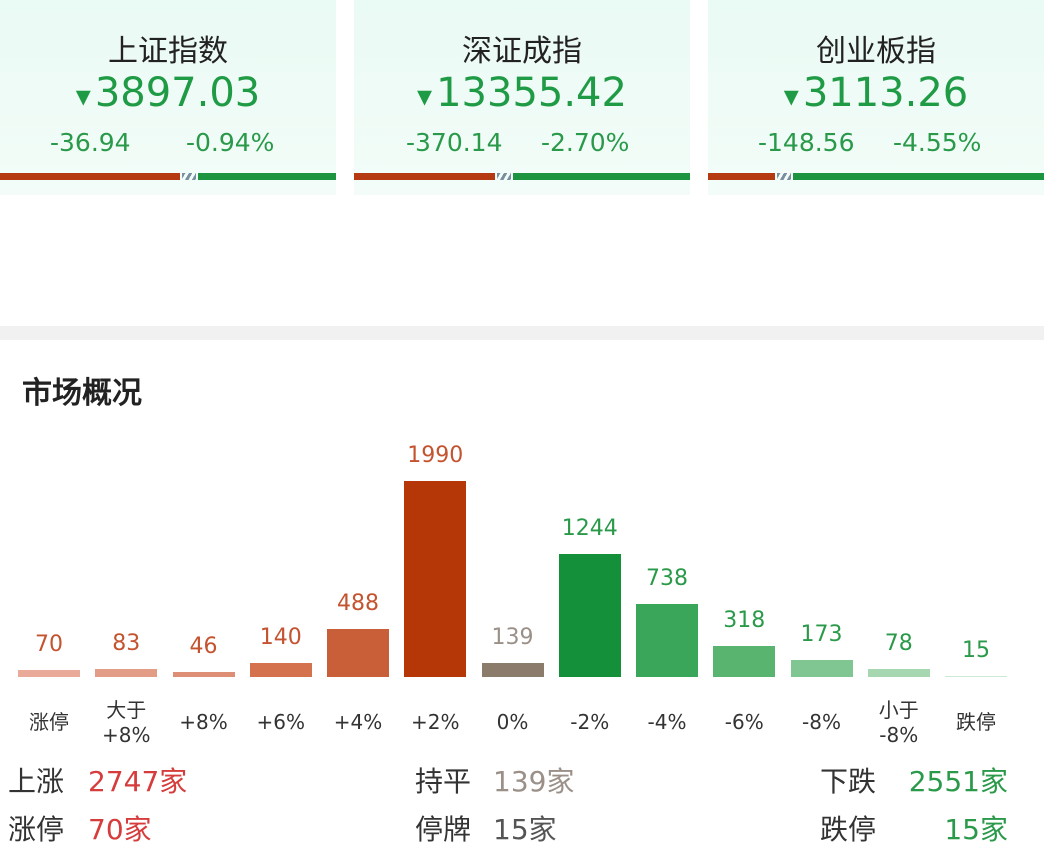 This screenshot has width=1044, height=864. What do you see at coordinates (848, 829) in the screenshot?
I see `summary-label: 跌停` at bounding box center [848, 829].